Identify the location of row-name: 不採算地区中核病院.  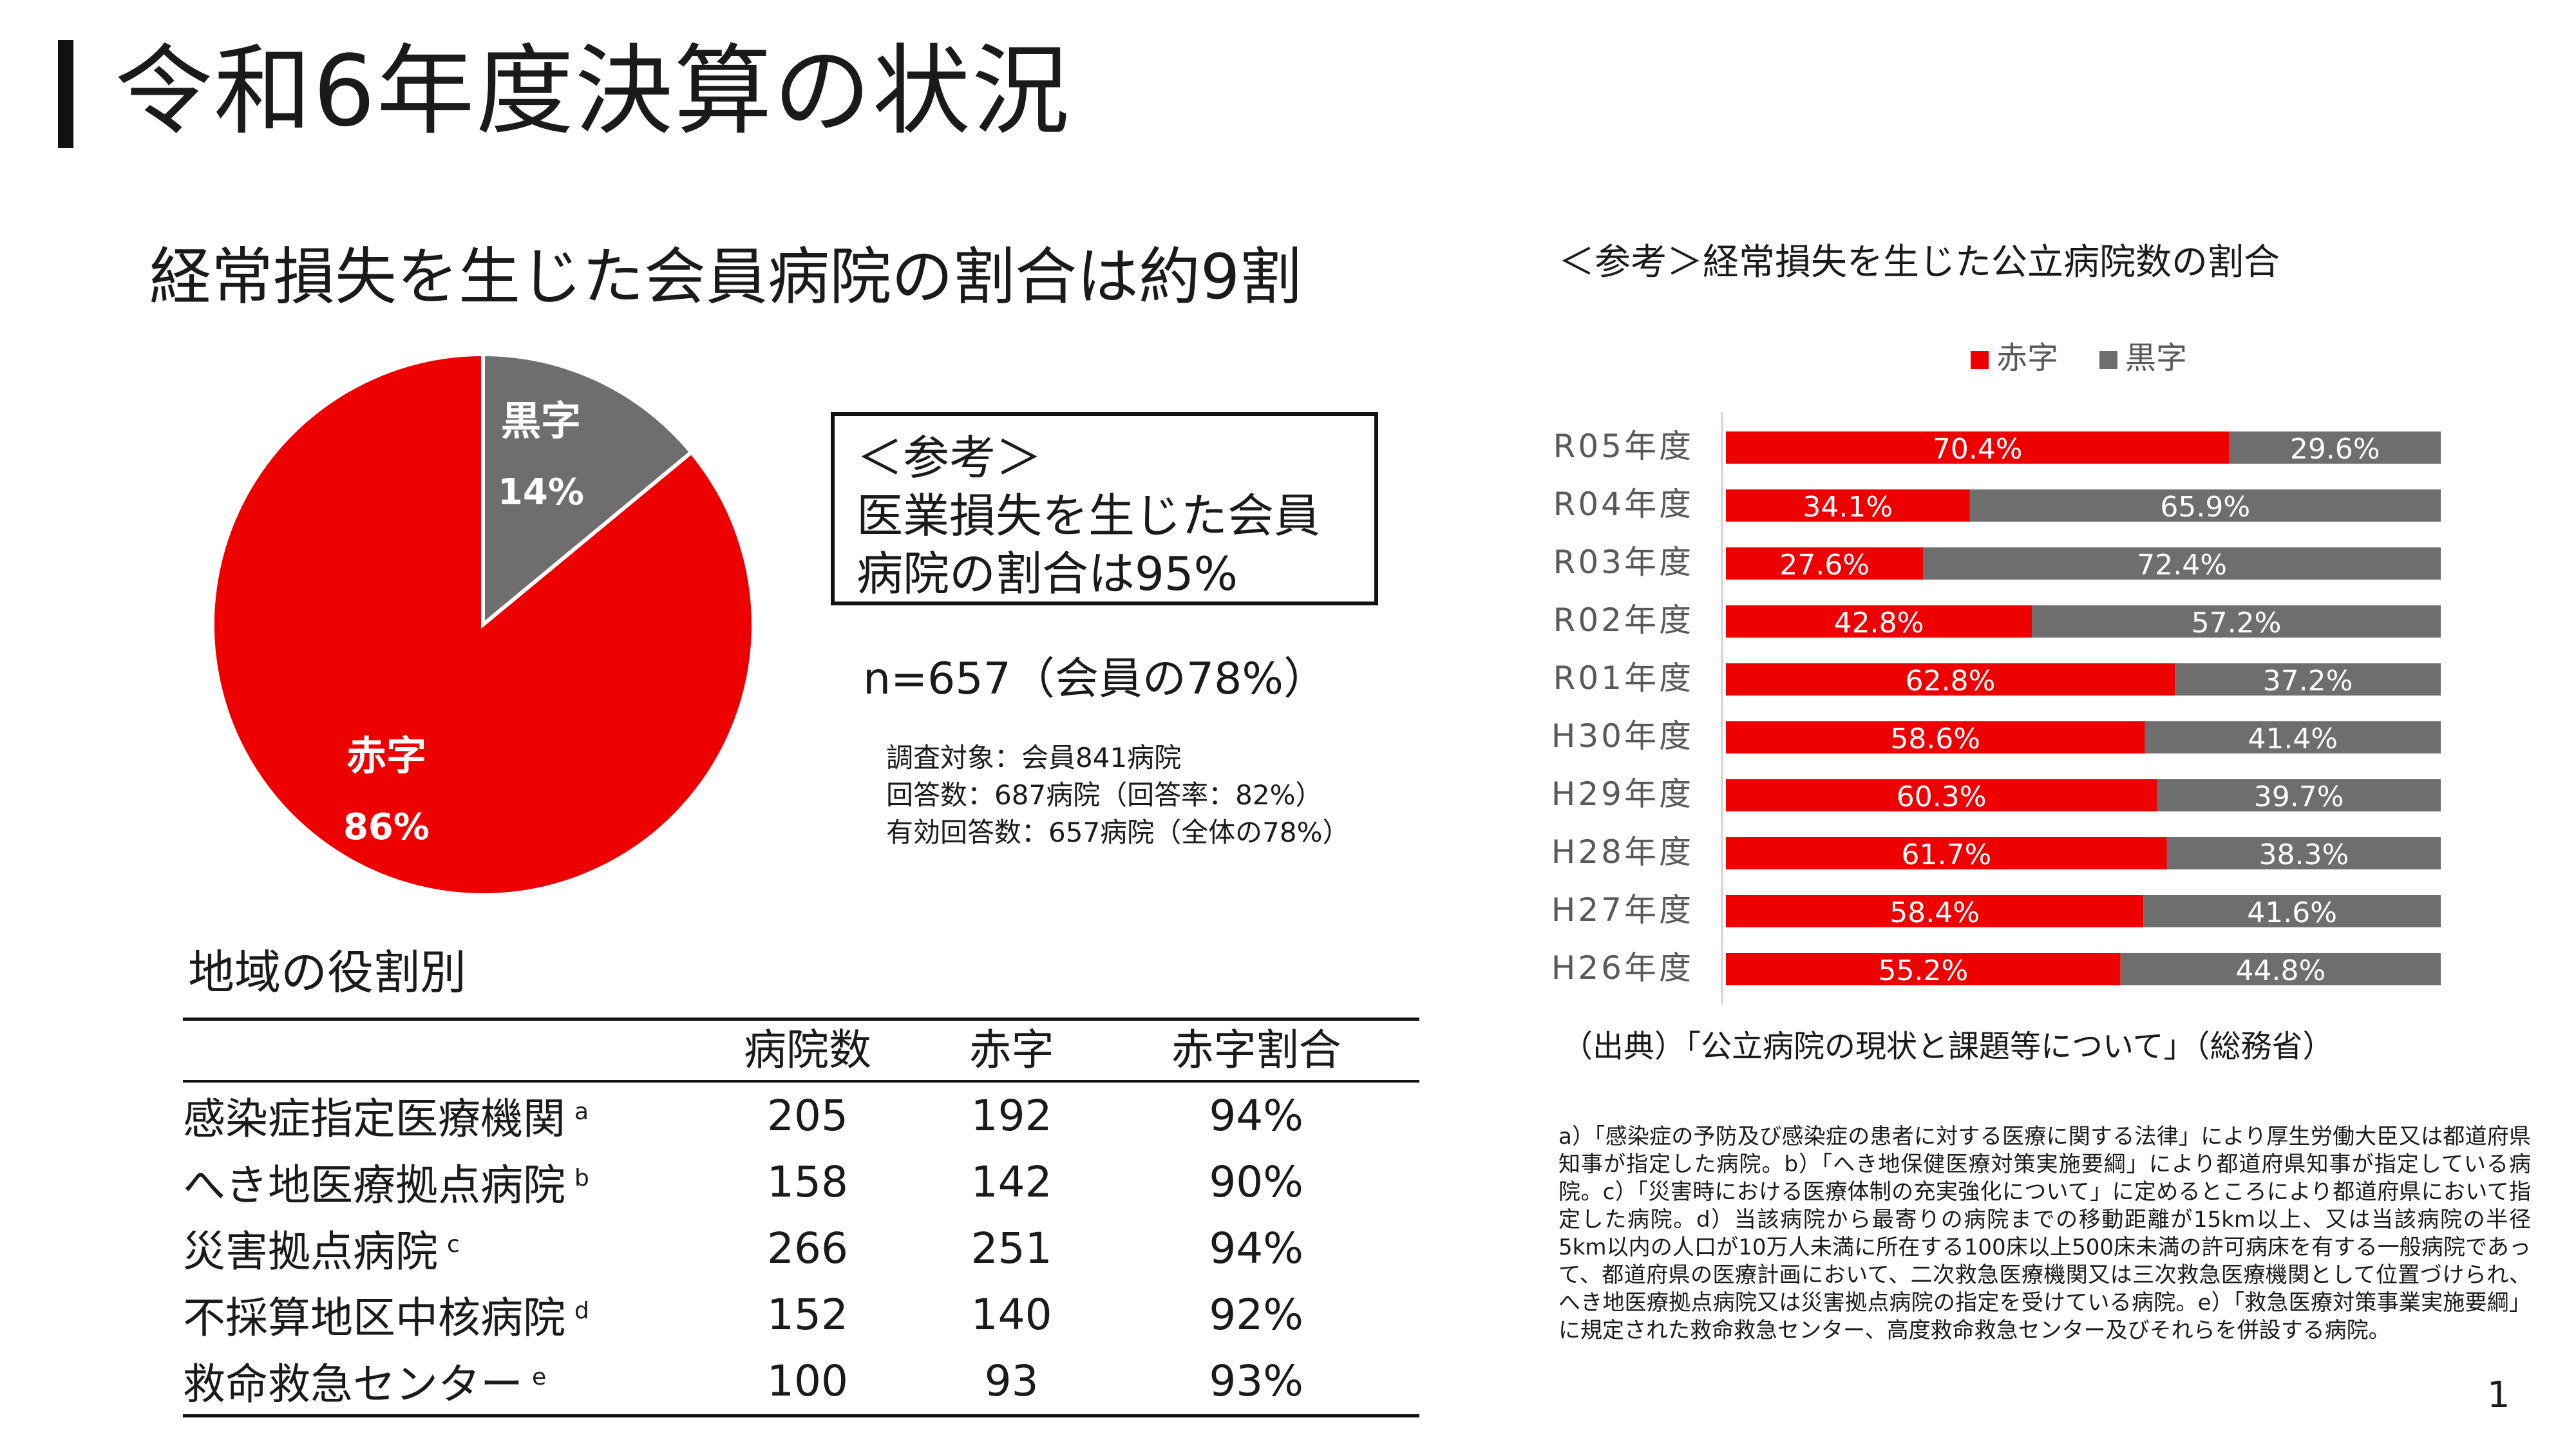
(374, 1318).